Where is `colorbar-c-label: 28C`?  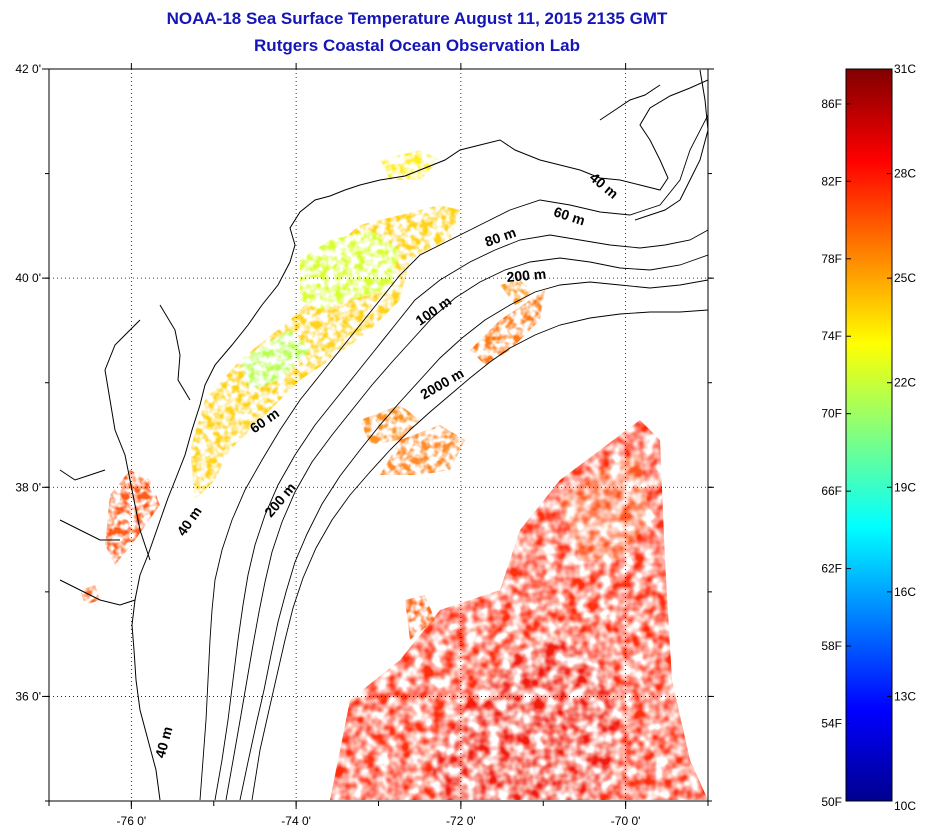 colorbar-c-label: 28C is located at coordinates (905, 174).